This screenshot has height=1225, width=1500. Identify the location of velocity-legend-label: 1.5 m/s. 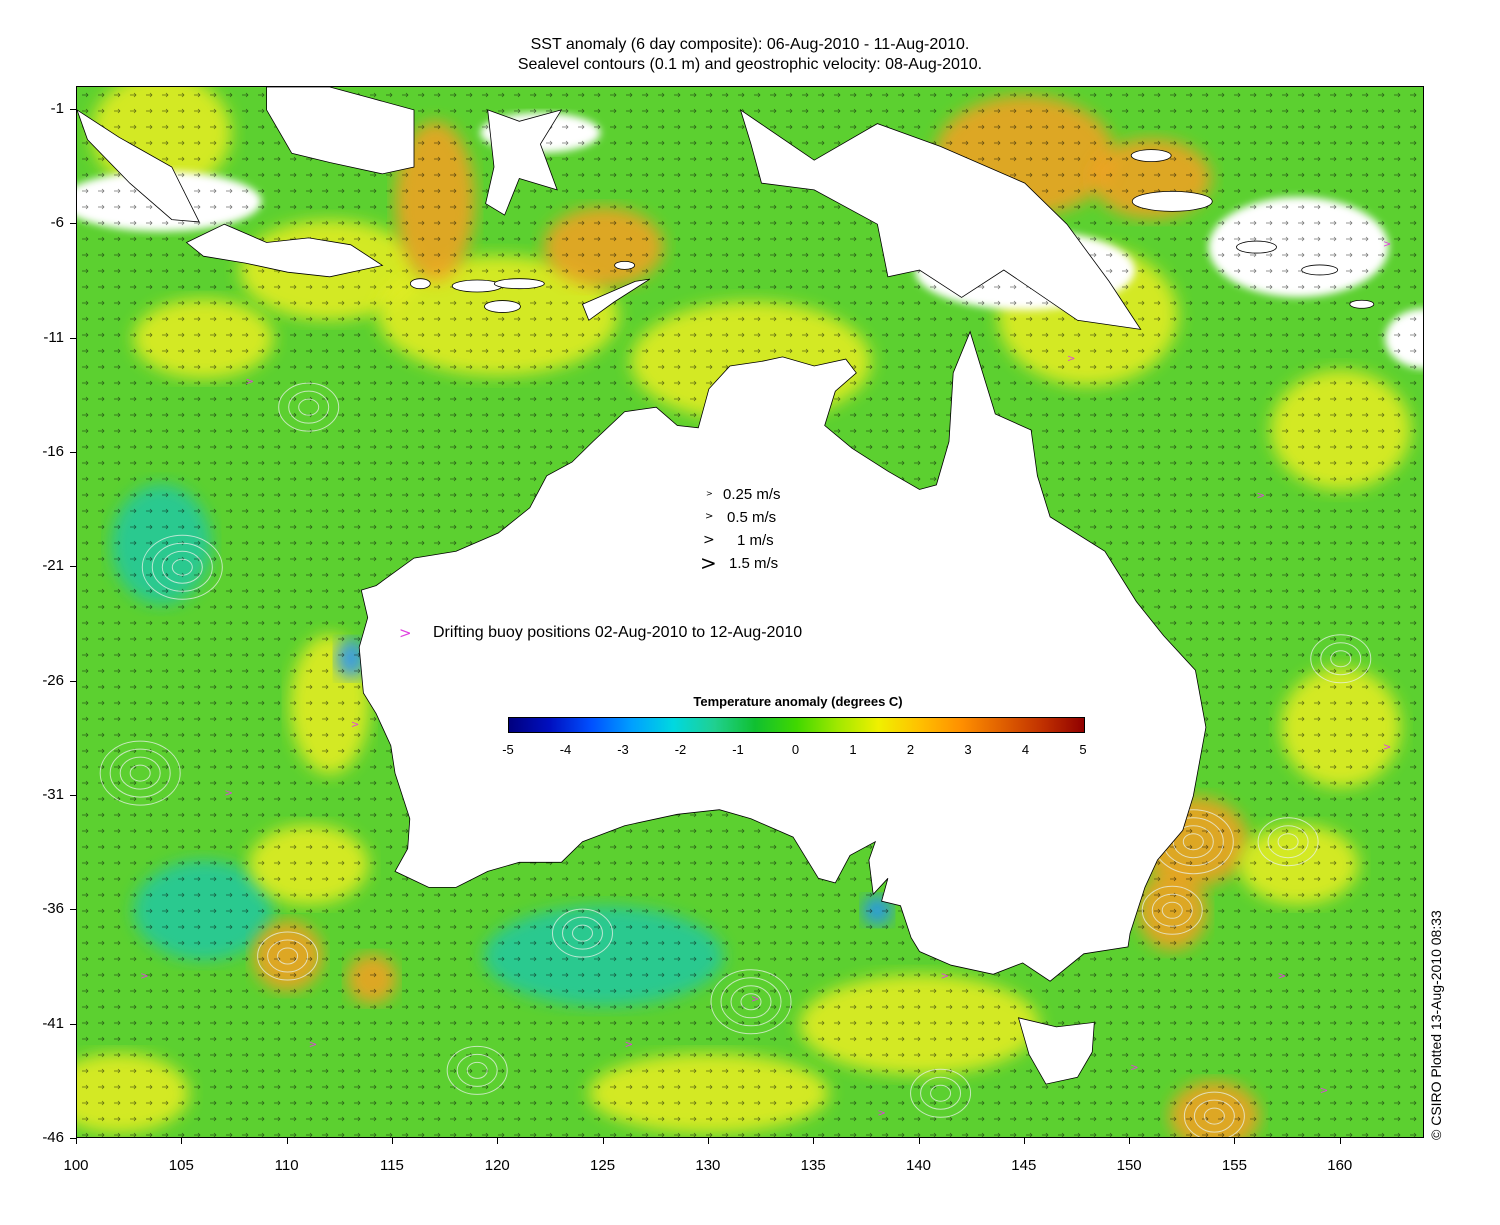
(754, 563).